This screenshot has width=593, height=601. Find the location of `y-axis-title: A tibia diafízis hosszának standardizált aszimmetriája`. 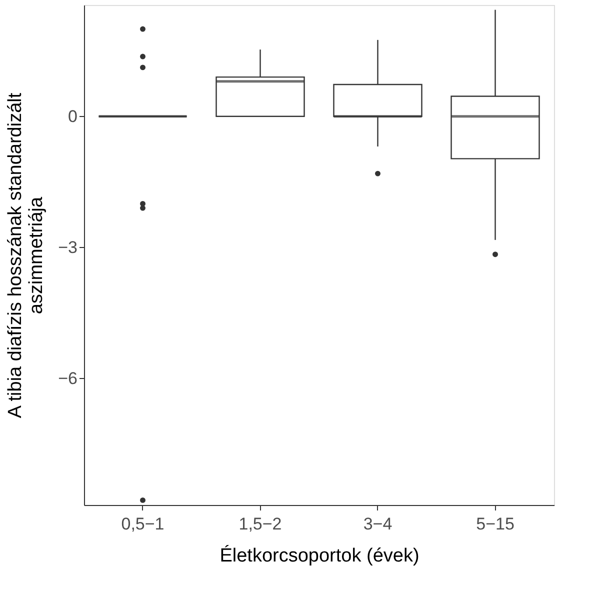

y-axis-title: A tibia diafízis hosszának standardizált aszimmetriája is located at coordinates (26, 255).